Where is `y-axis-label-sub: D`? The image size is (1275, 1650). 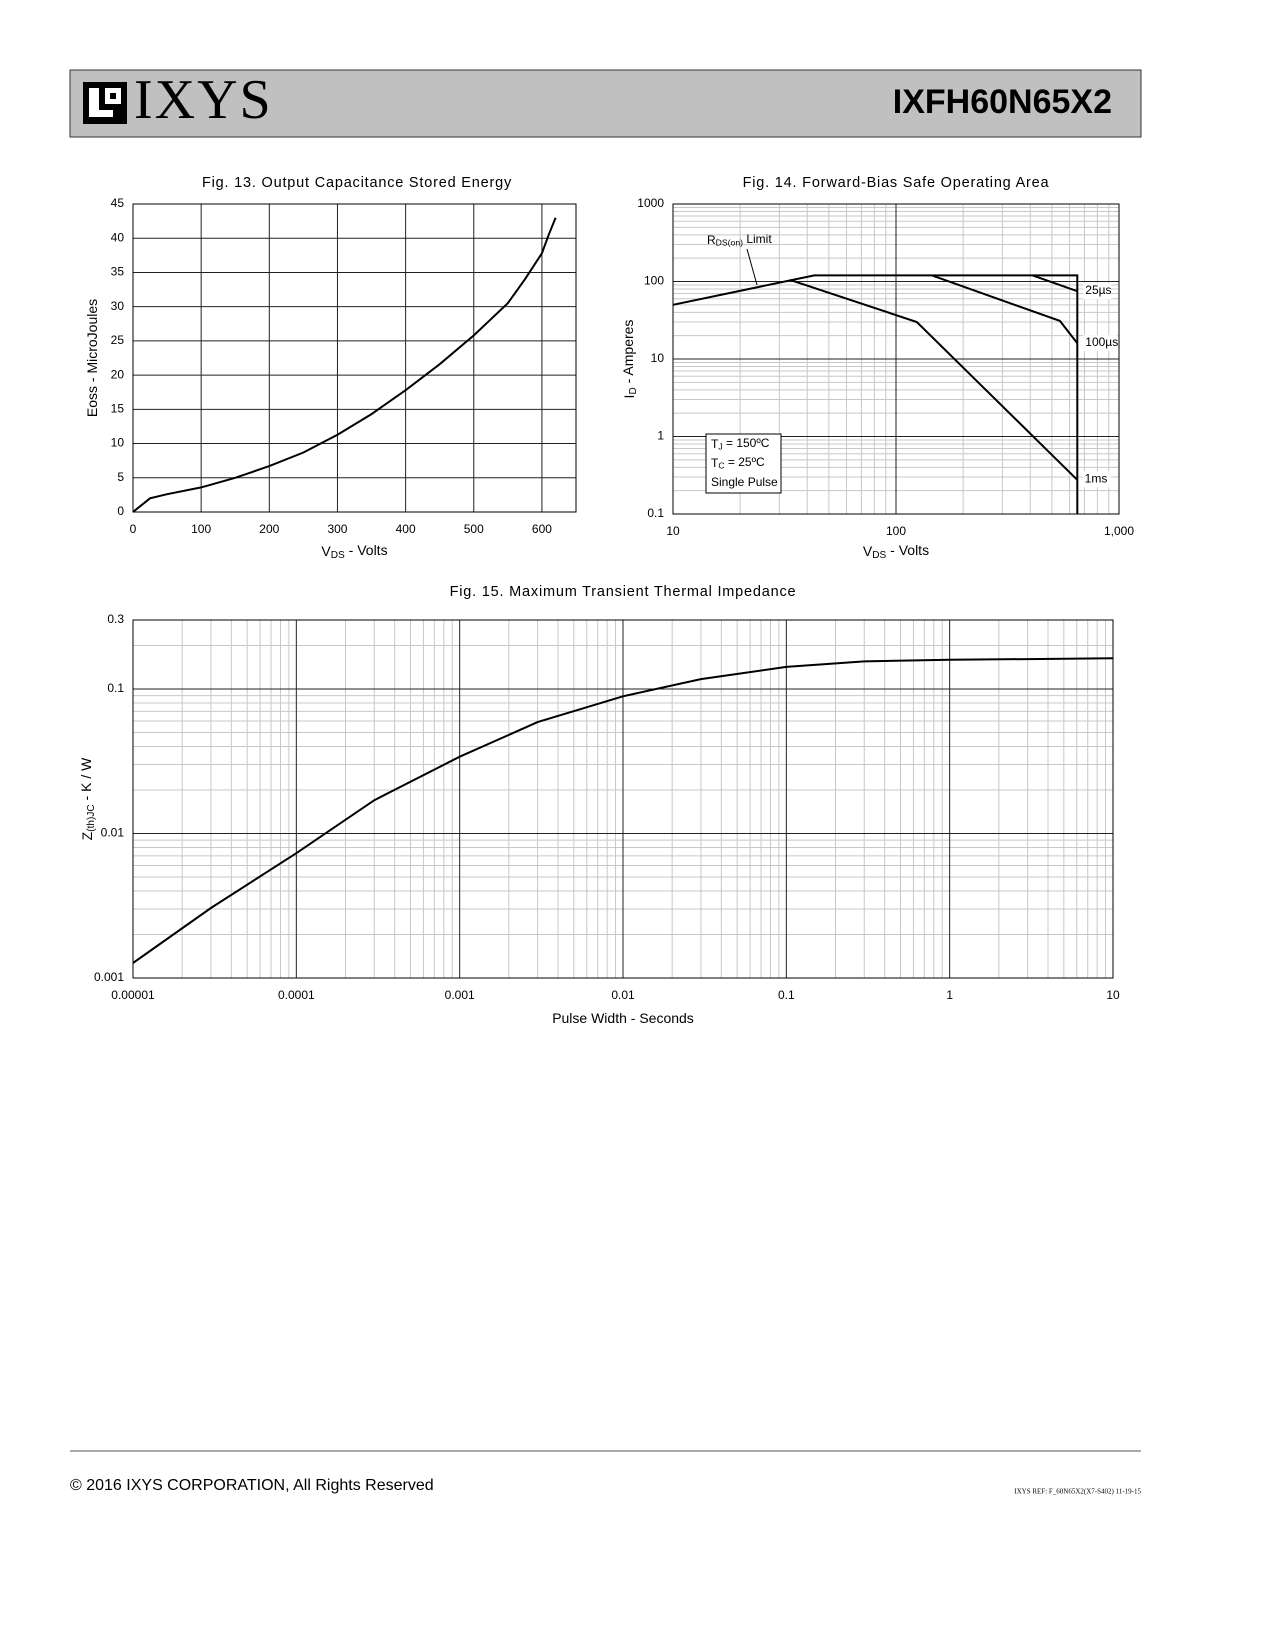
y-axis-label-sub: D is located at coordinates (633, 390).